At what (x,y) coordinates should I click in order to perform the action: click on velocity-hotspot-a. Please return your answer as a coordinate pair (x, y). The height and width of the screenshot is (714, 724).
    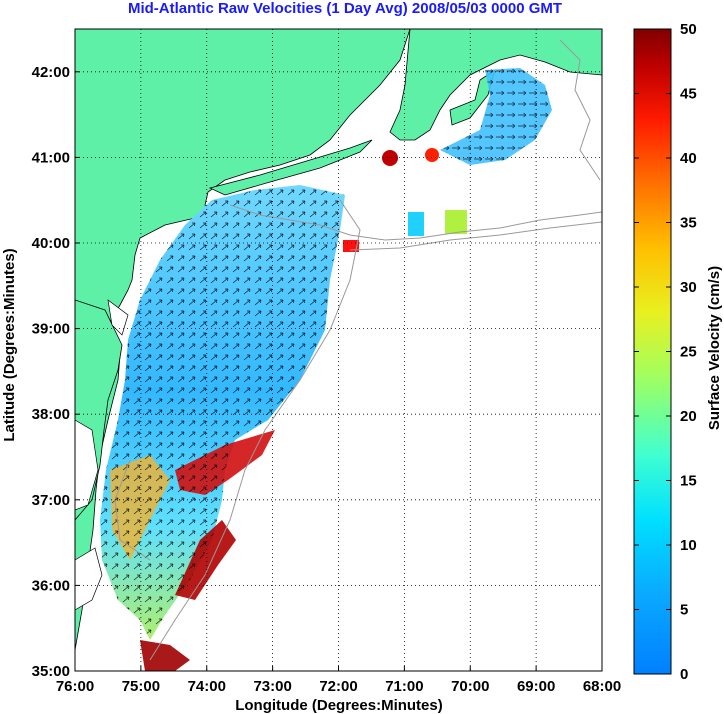
    Looking at the image, I should click on (390, 158).